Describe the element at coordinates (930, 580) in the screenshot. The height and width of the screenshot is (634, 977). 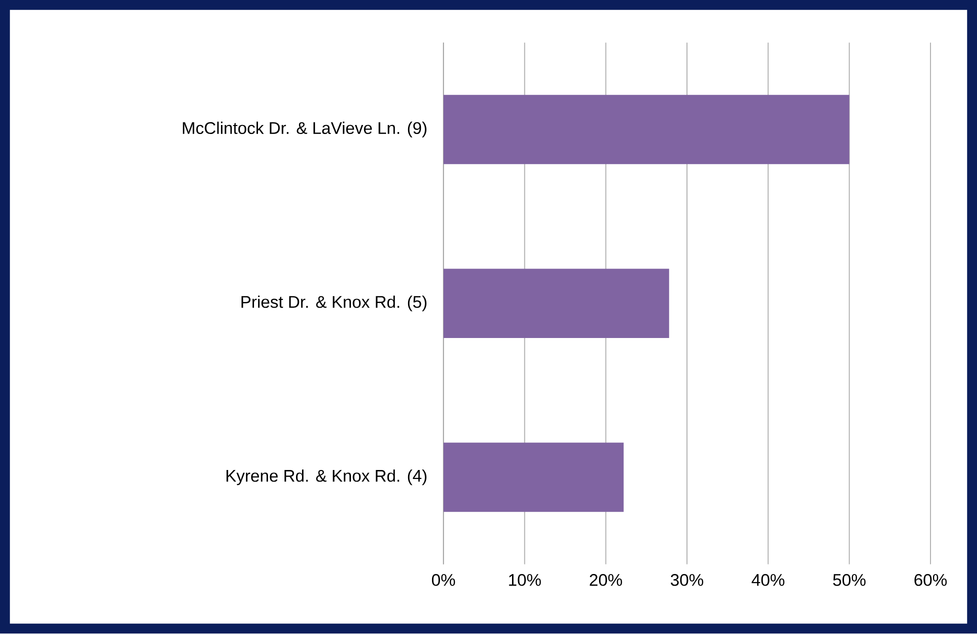
I see `x-tick-label: 60%` at that location.